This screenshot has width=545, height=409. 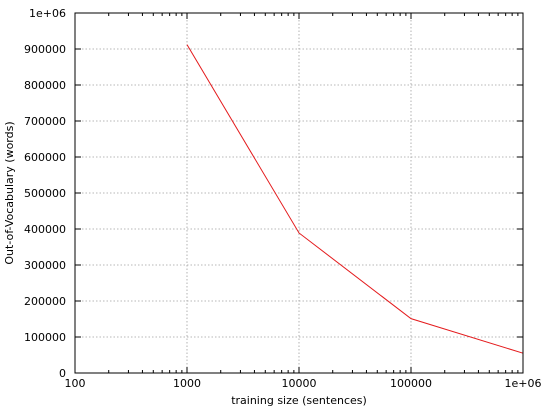 I want to click on y-tick-label: 300000, so click(x=45, y=265).